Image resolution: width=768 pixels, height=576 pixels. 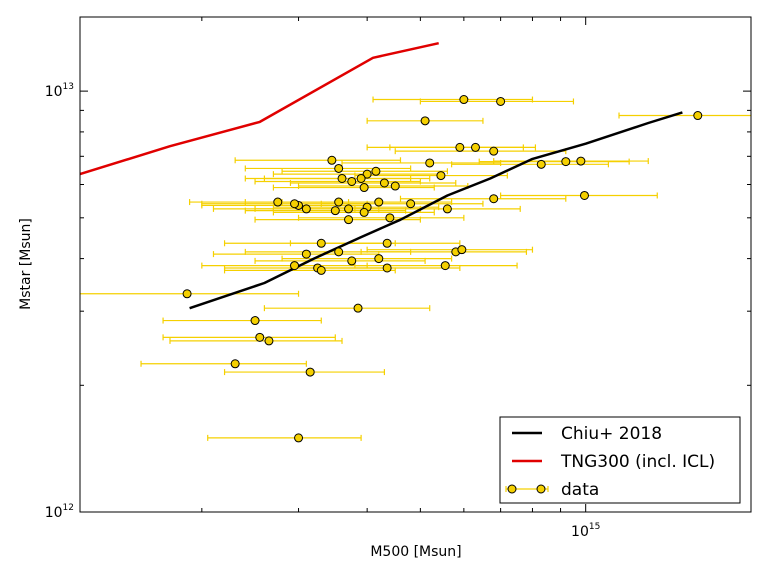 What do you see at coordinates (611, 434) in the screenshot?
I see `legend-label: Chiu+ 2018` at bounding box center [611, 434].